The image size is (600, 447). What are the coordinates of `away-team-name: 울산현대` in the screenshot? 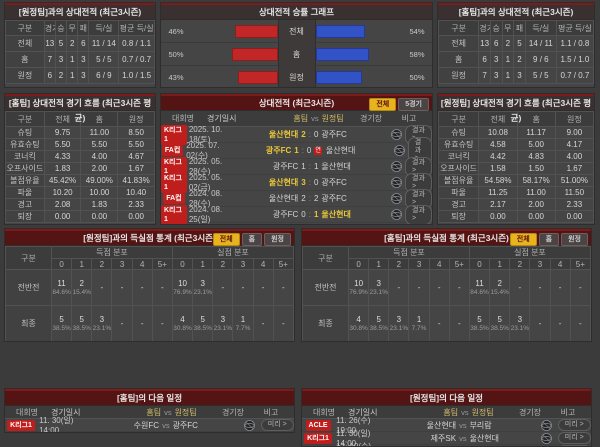 It's located at (336, 214).